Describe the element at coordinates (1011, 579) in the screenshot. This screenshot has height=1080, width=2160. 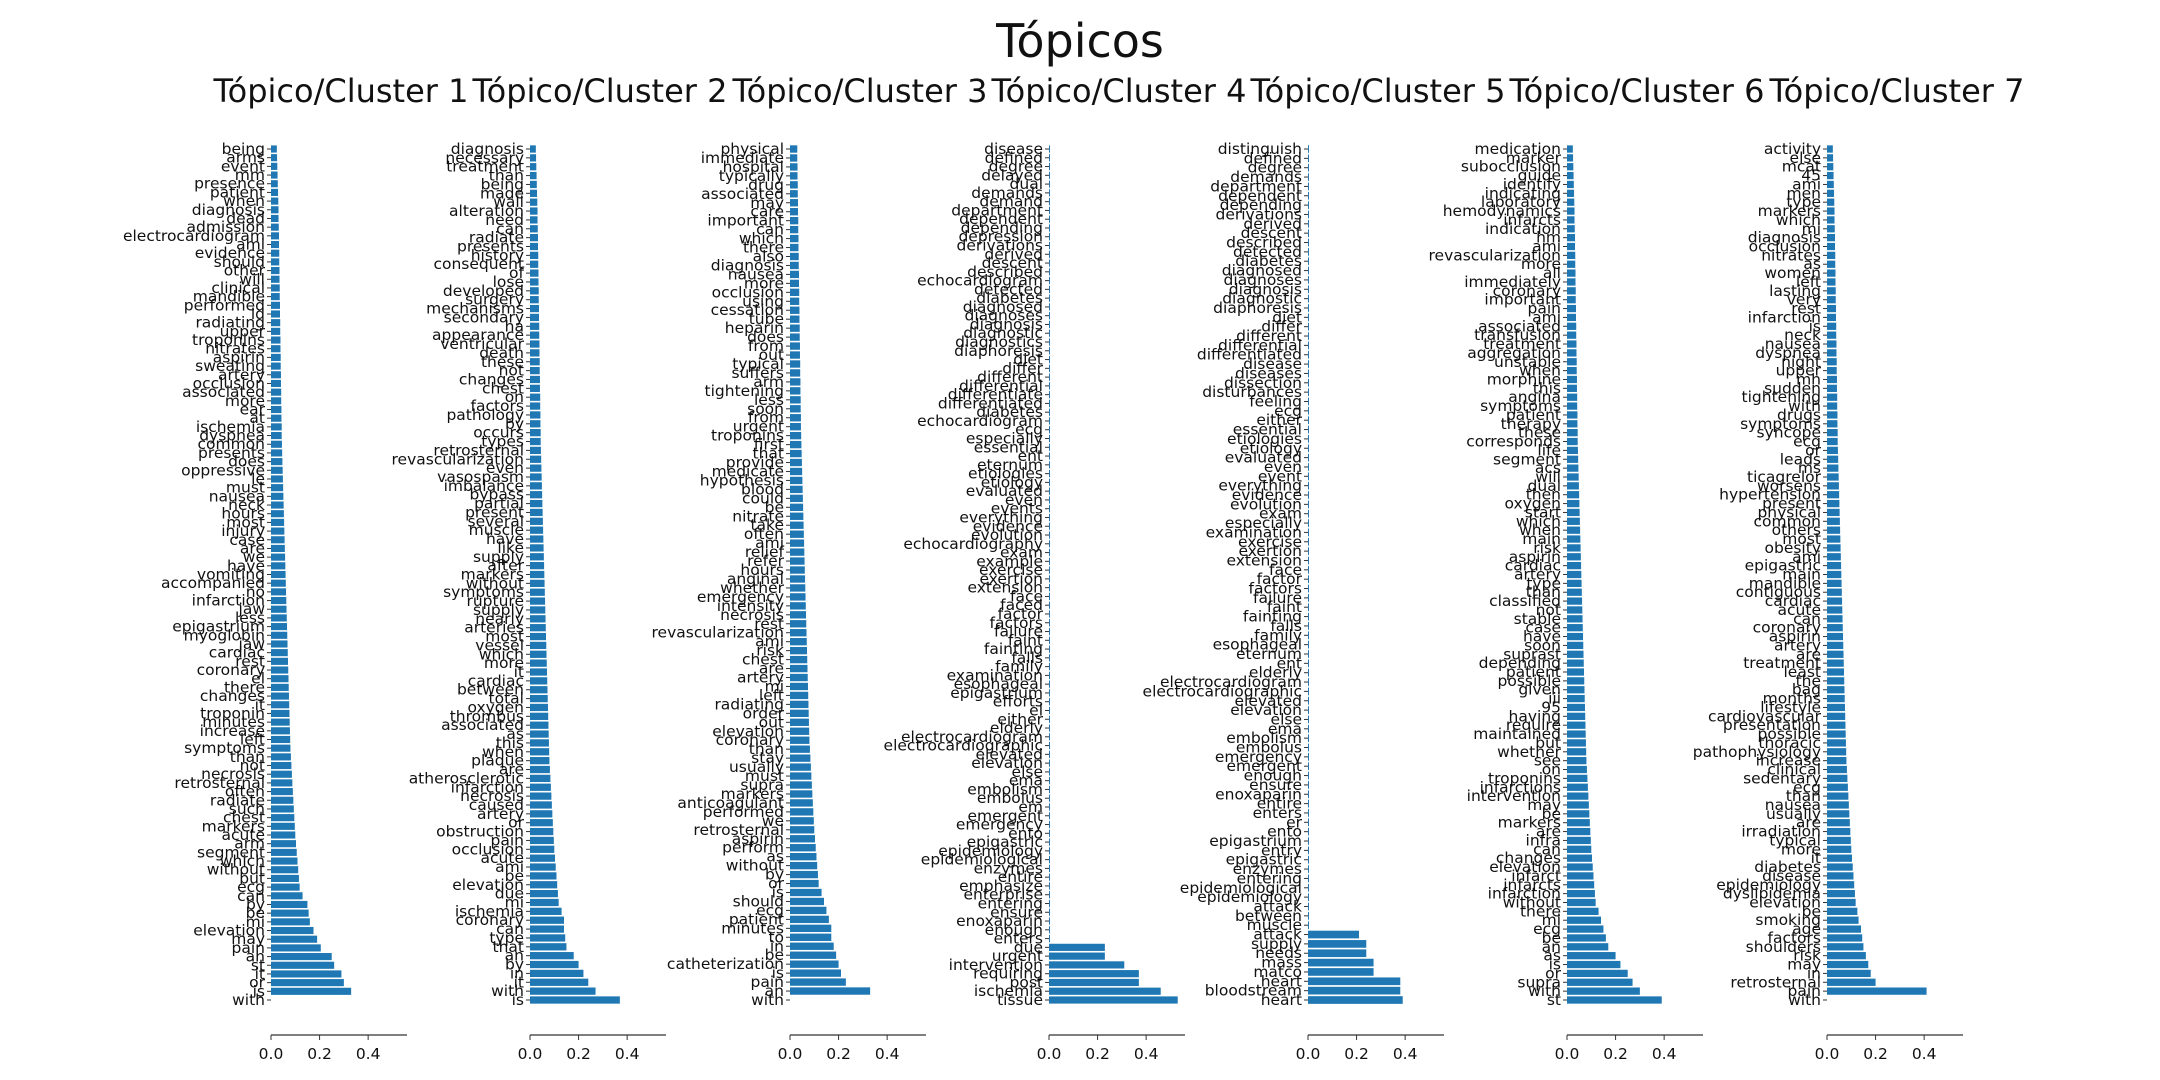
I see `category-label: exertion` at that location.